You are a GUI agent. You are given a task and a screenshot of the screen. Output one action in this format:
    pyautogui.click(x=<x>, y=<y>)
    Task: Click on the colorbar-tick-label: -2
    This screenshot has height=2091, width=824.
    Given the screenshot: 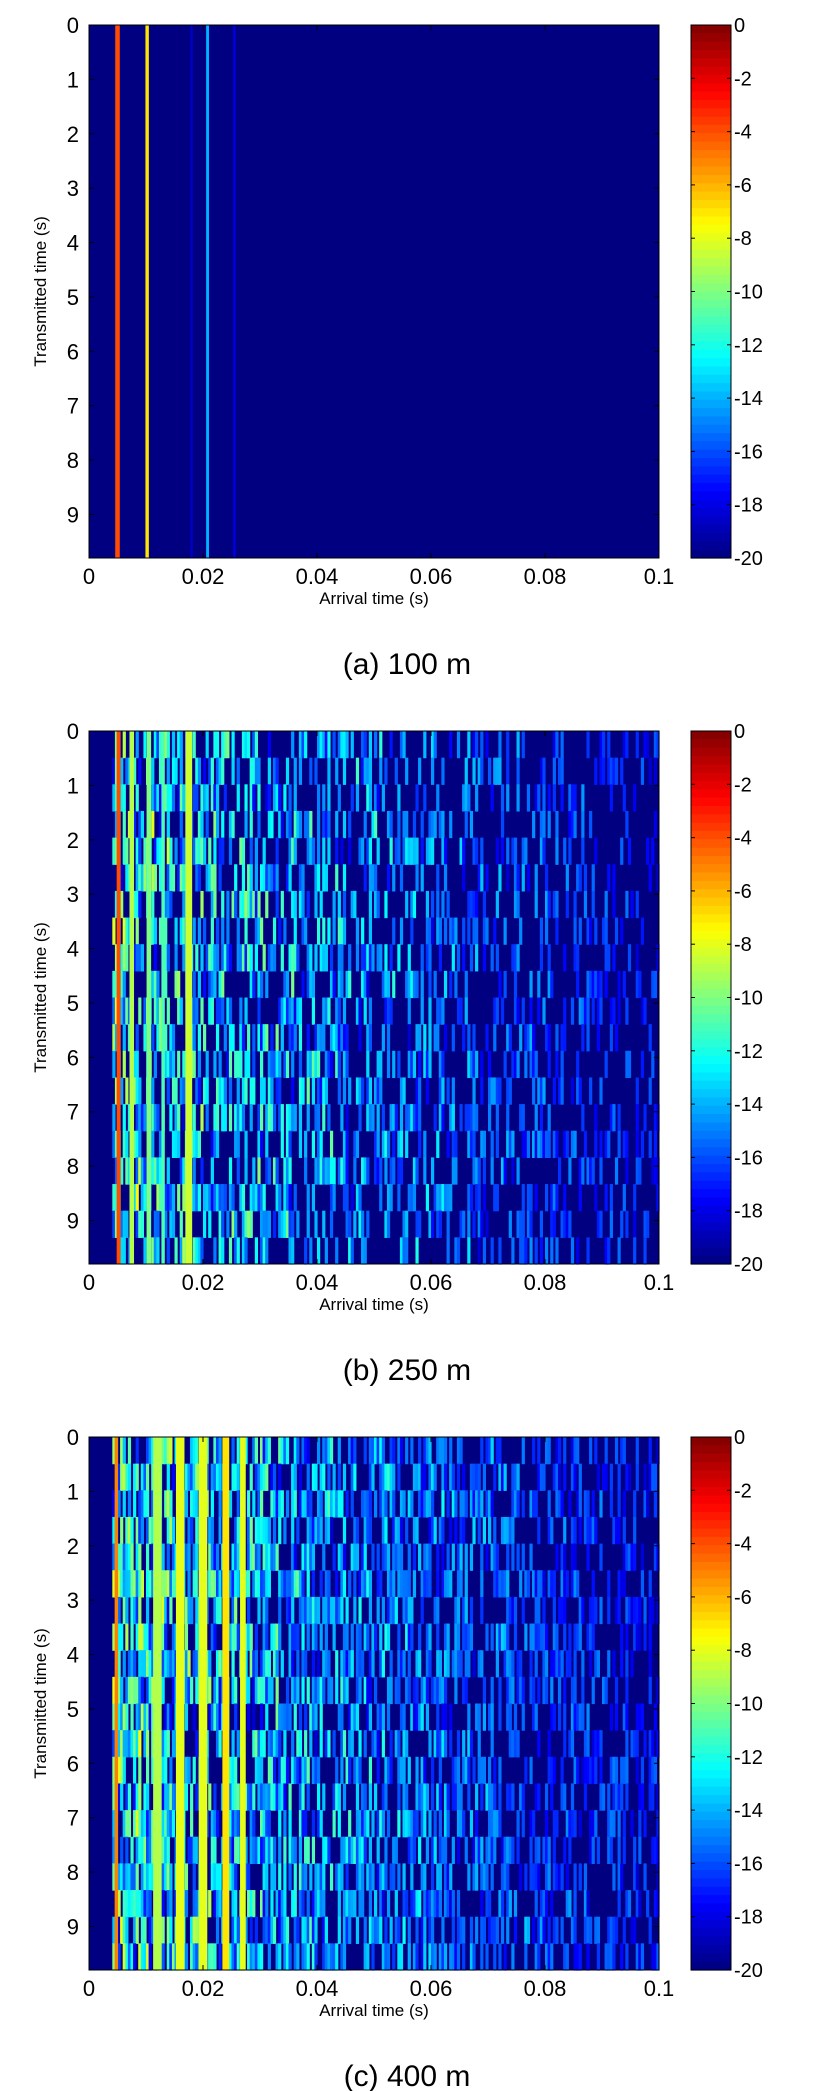 What is the action you would take?
    pyautogui.click(x=743, y=785)
    